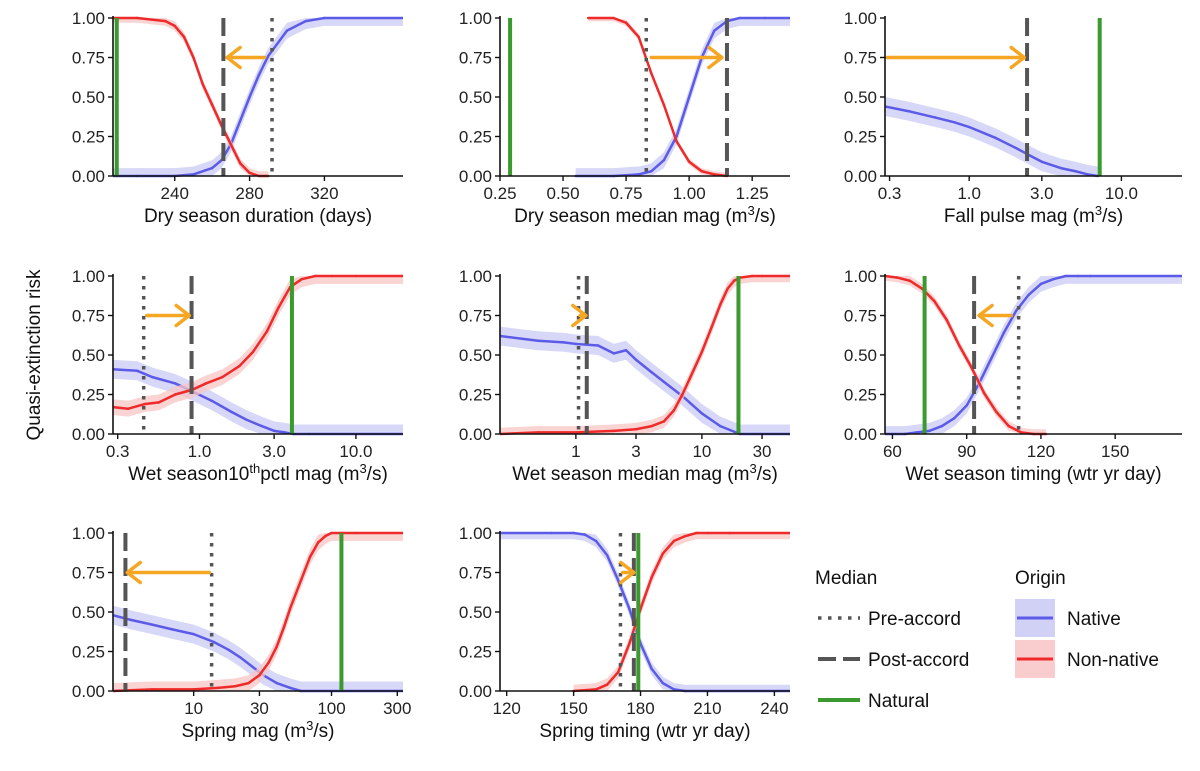 The width and height of the screenshot is (1200, 771). I want to click on x-axis-title-superscript: th, so click(254, 468).